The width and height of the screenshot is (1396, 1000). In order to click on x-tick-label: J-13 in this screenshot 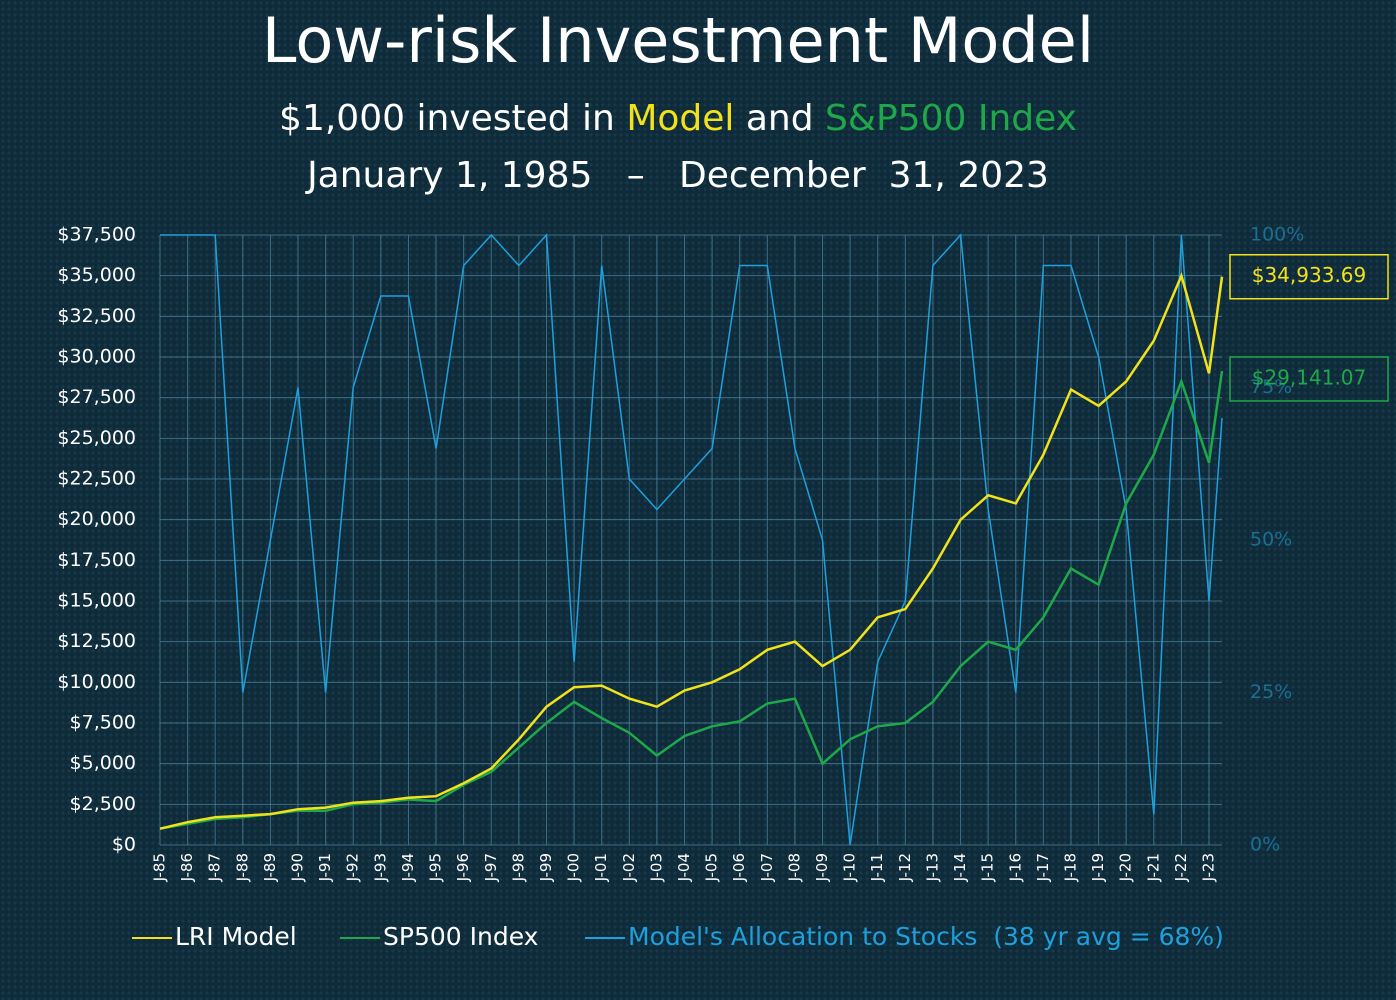, I will do `click(932, 867)`.